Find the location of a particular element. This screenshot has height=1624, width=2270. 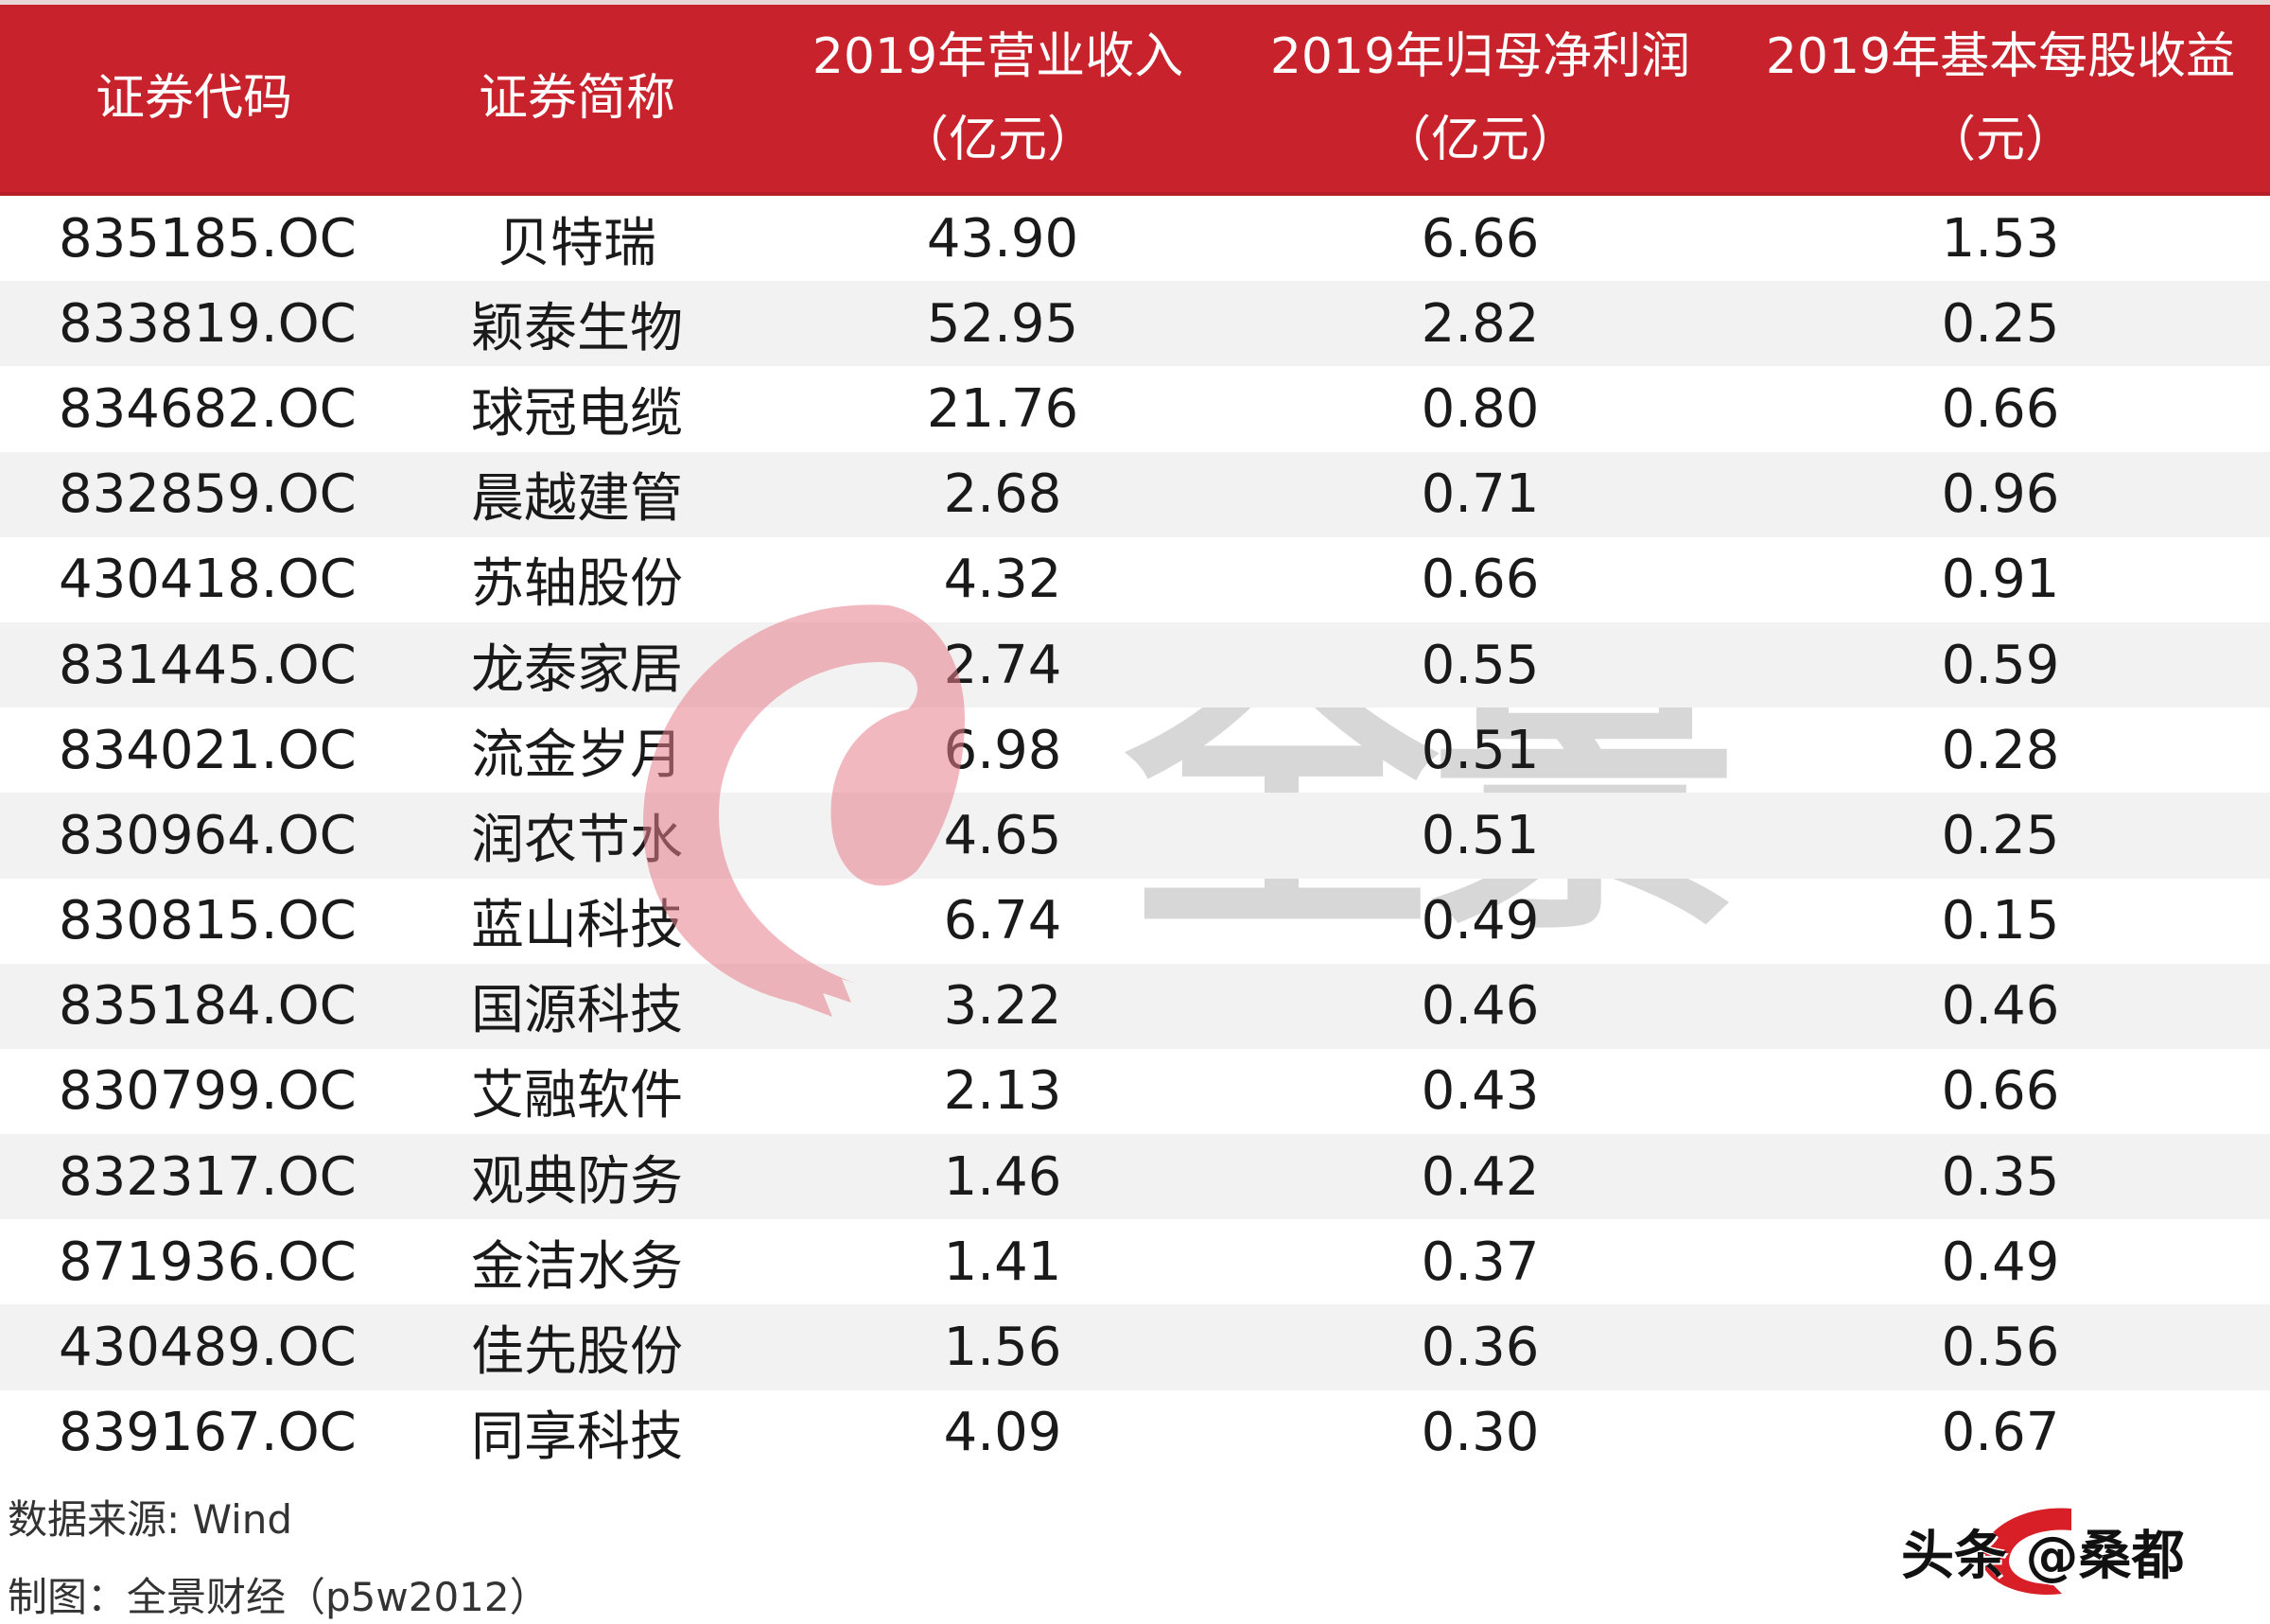

cell-name: 润农节水 is located at coordinates (577, 840).